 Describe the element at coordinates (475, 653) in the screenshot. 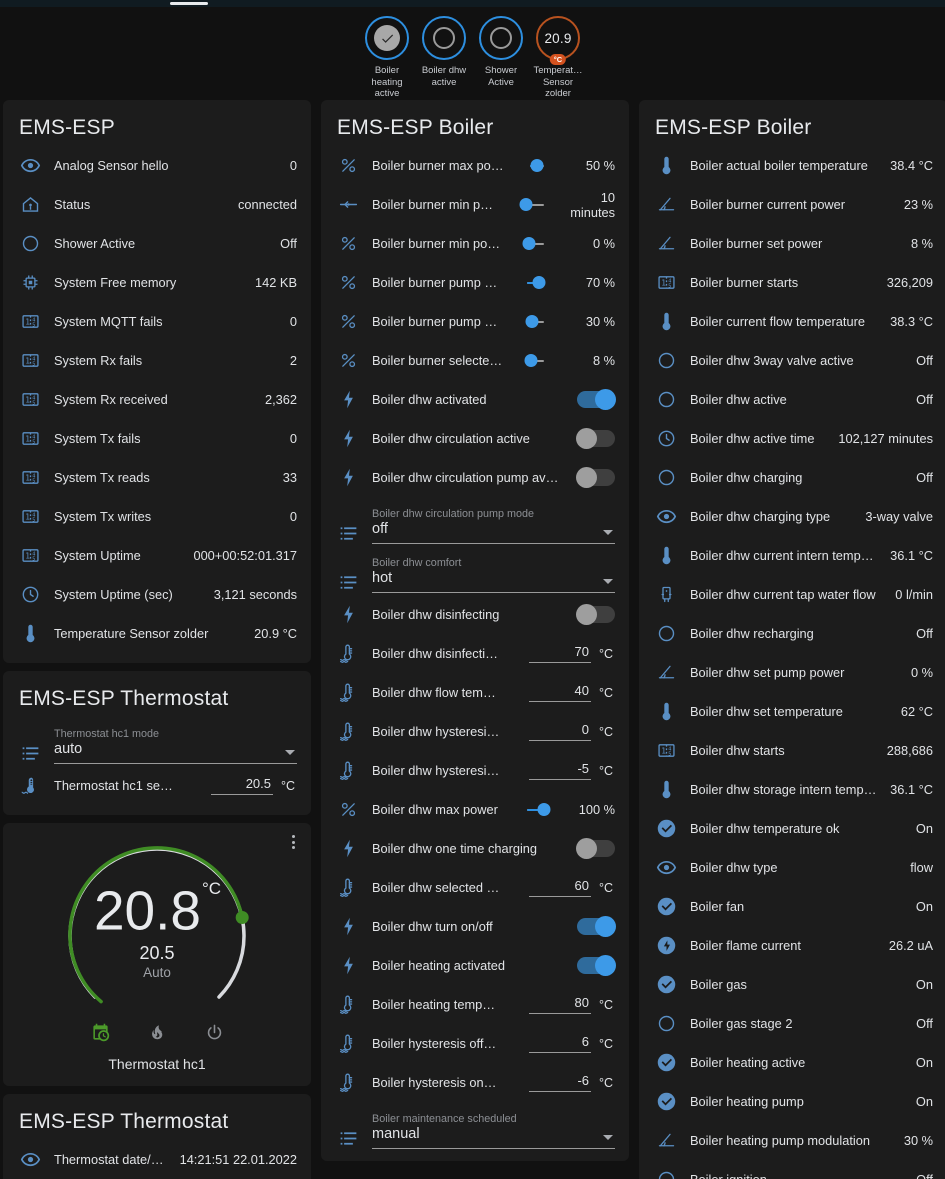

I see `number-row: Boiler dhw disinfecti… 70 °C` at that location.